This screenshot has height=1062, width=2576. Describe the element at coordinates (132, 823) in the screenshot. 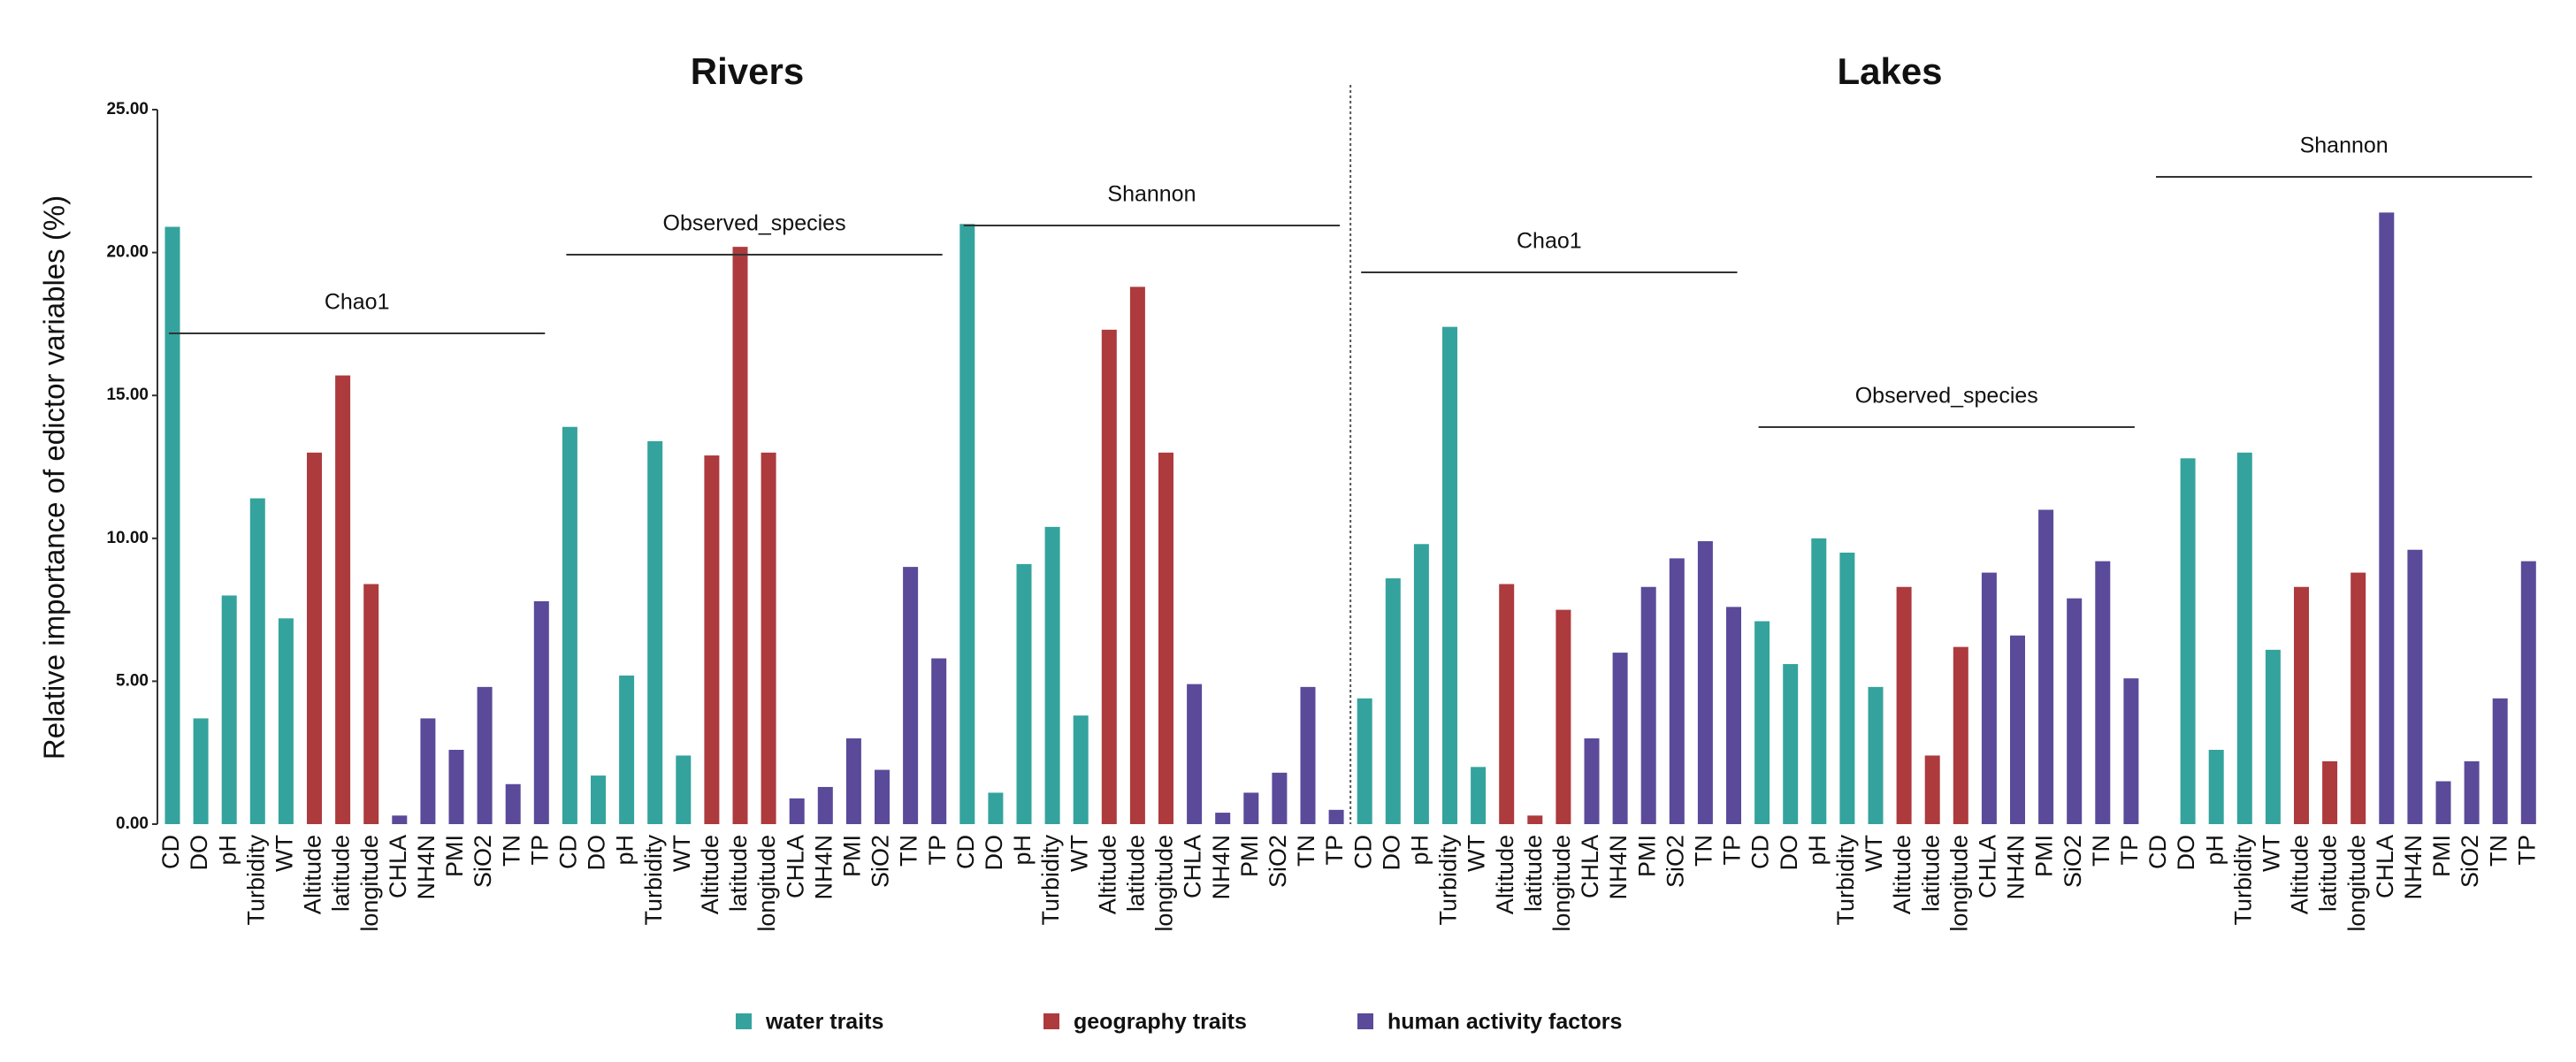

I see `y-tick-label: 0.00` at that location.